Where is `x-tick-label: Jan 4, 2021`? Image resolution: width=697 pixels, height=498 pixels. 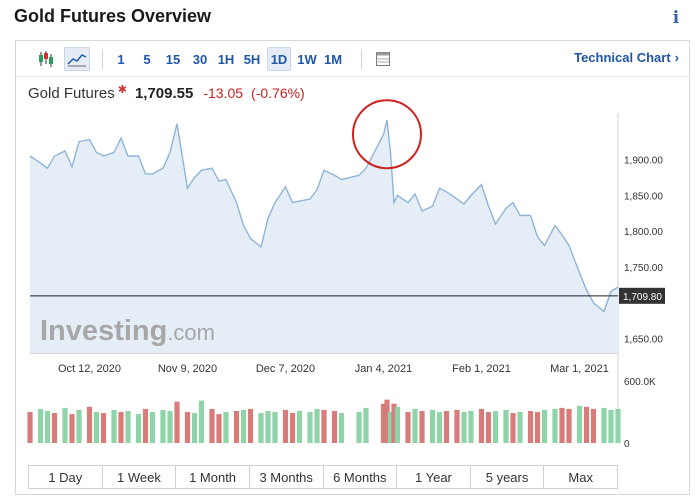 x-tick-label: Jan 4, 2021 is located at coordinates (384, 369).